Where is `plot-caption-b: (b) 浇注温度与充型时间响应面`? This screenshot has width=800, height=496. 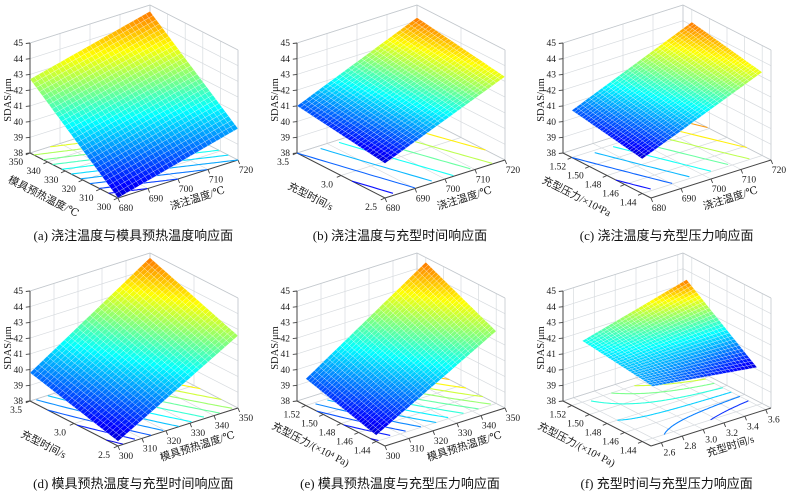
plot-caption-b: (b) 浇注温度与充型时间响应面 is located at coordinates (400, 235).